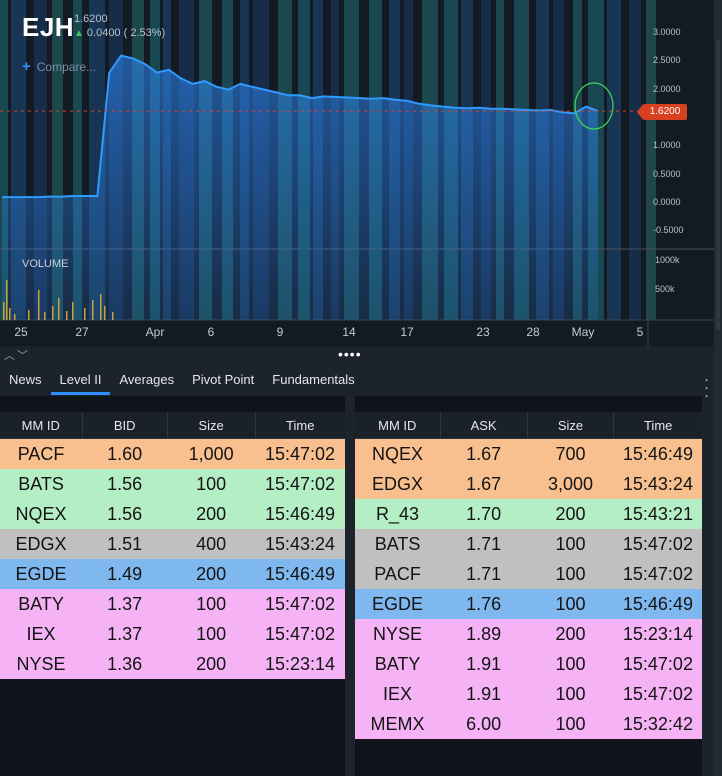 The width and height of the screenshot is (722, 776). I want to click on ask-col-mmid: MM ID, so click(398, 425).